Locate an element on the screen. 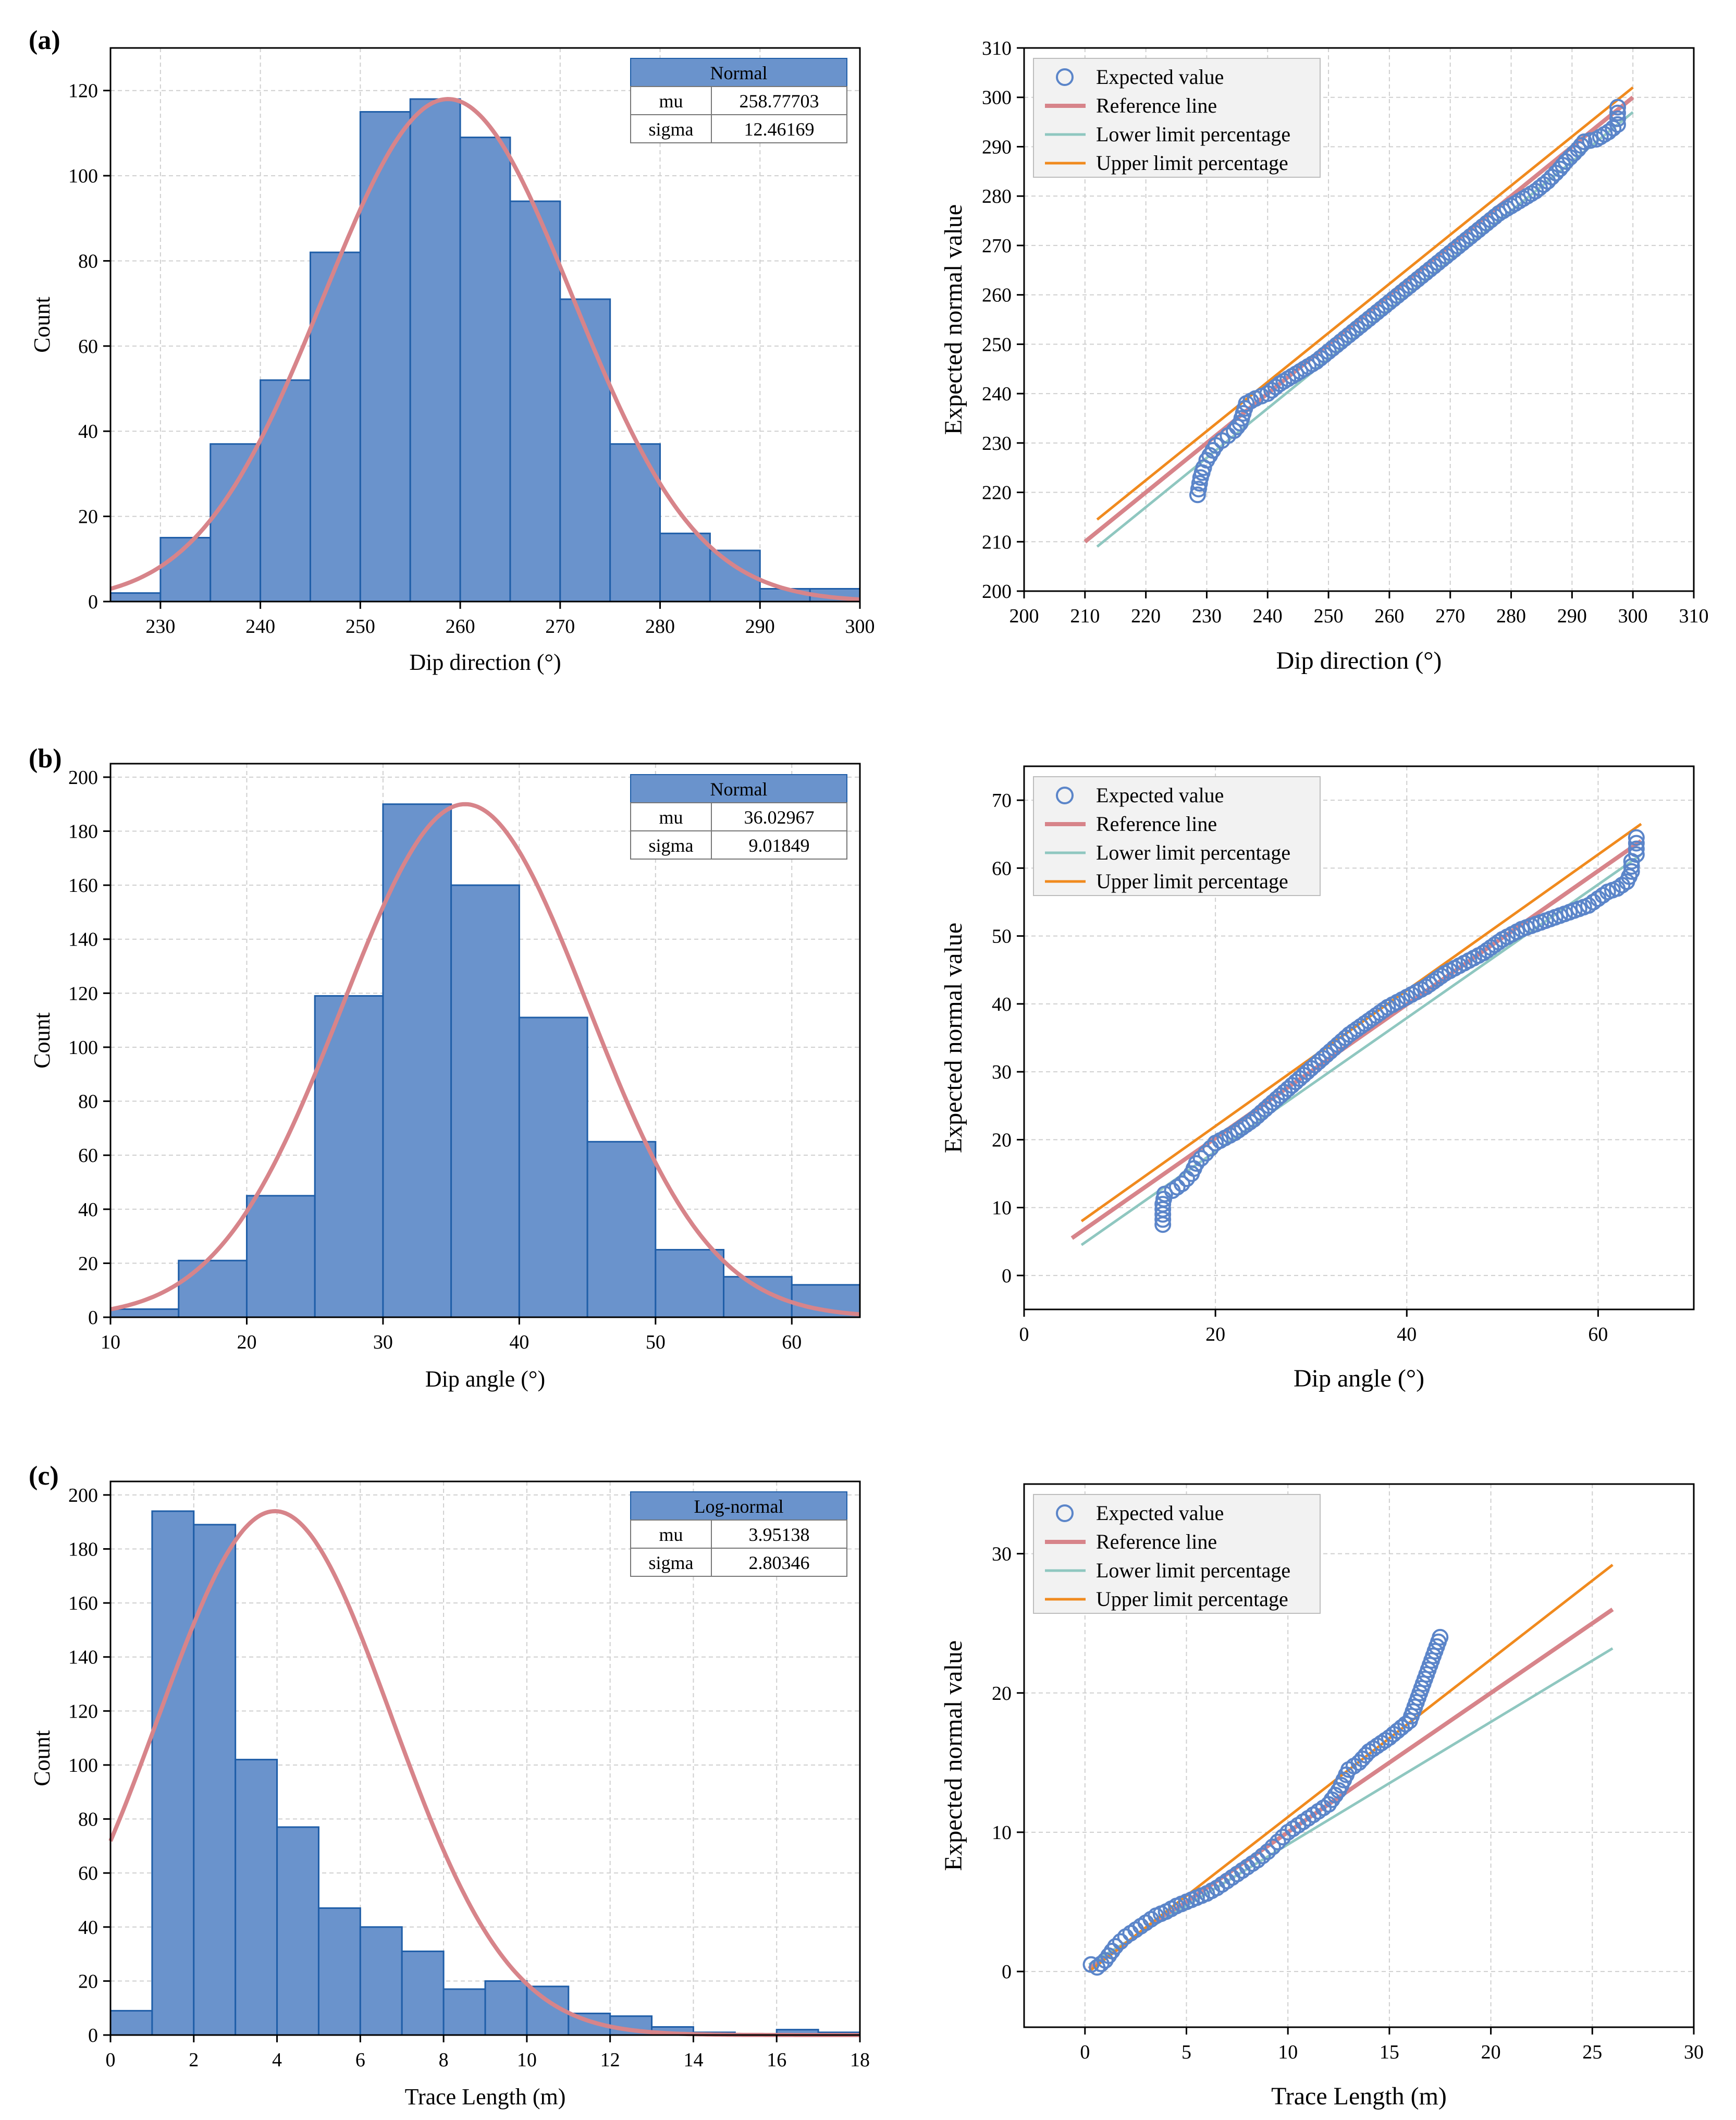 This screenshot has width=1736, height=2120. x-tick-label: 240 is located at coordinates (260, 627).